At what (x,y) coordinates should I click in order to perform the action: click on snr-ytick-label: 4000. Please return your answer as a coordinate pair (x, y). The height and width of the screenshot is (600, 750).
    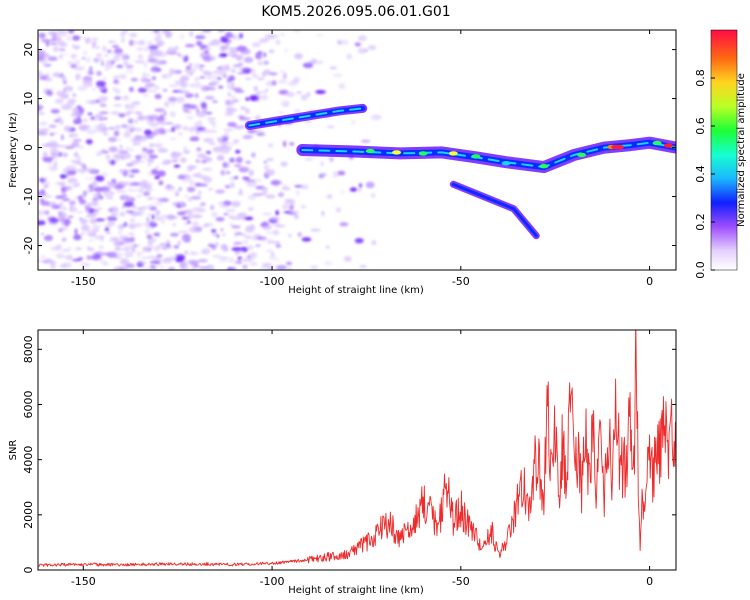
    Looking at the image, I should click on (28, 460).